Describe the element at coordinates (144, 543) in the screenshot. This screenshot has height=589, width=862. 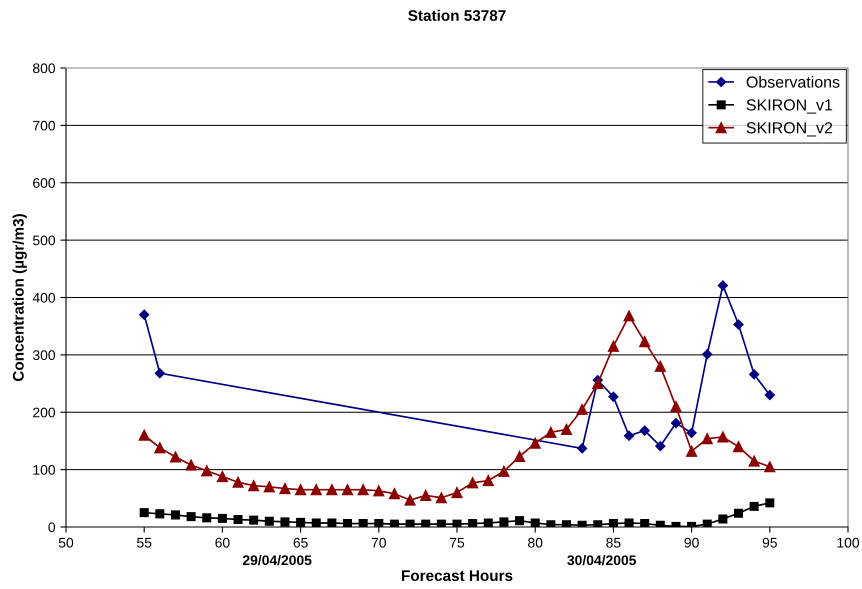
I see `x-tick-label: 55` at that location.